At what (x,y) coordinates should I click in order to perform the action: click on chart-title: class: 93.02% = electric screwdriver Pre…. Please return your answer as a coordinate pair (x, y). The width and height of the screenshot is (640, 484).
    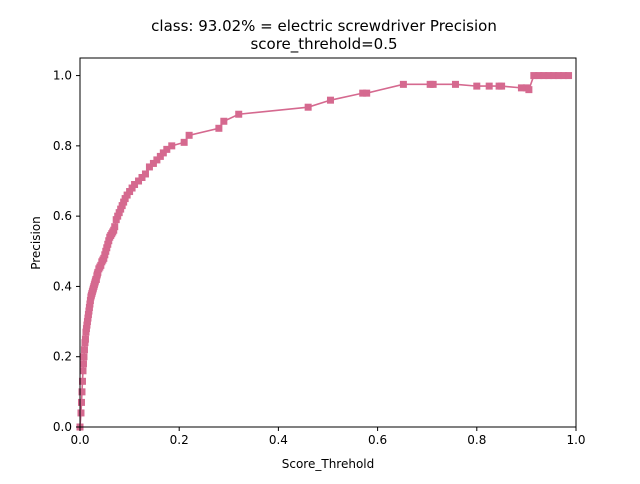
    Looking at the image, I should click on (324, 26).